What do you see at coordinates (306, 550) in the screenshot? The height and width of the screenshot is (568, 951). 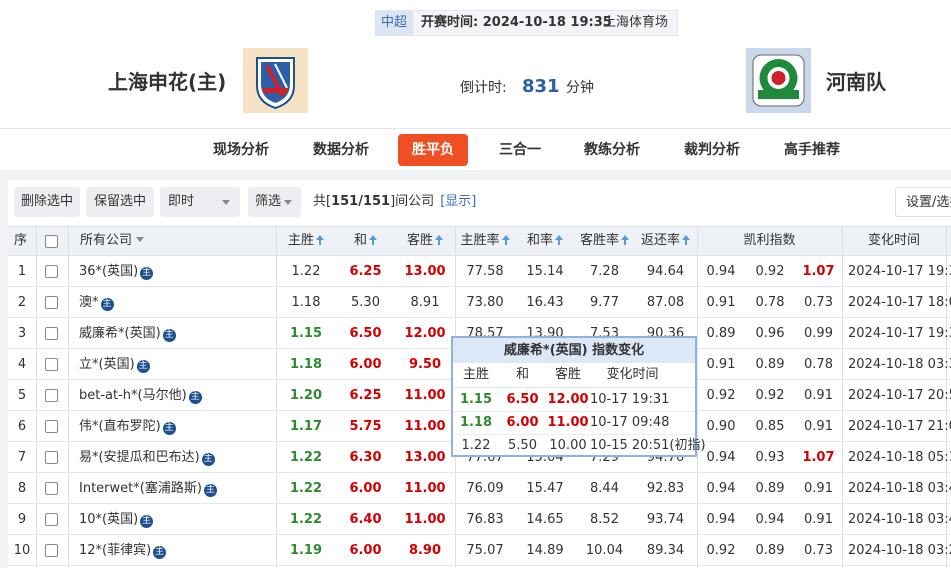 I see `odds: 1.19` at bounding box center [306, 550].